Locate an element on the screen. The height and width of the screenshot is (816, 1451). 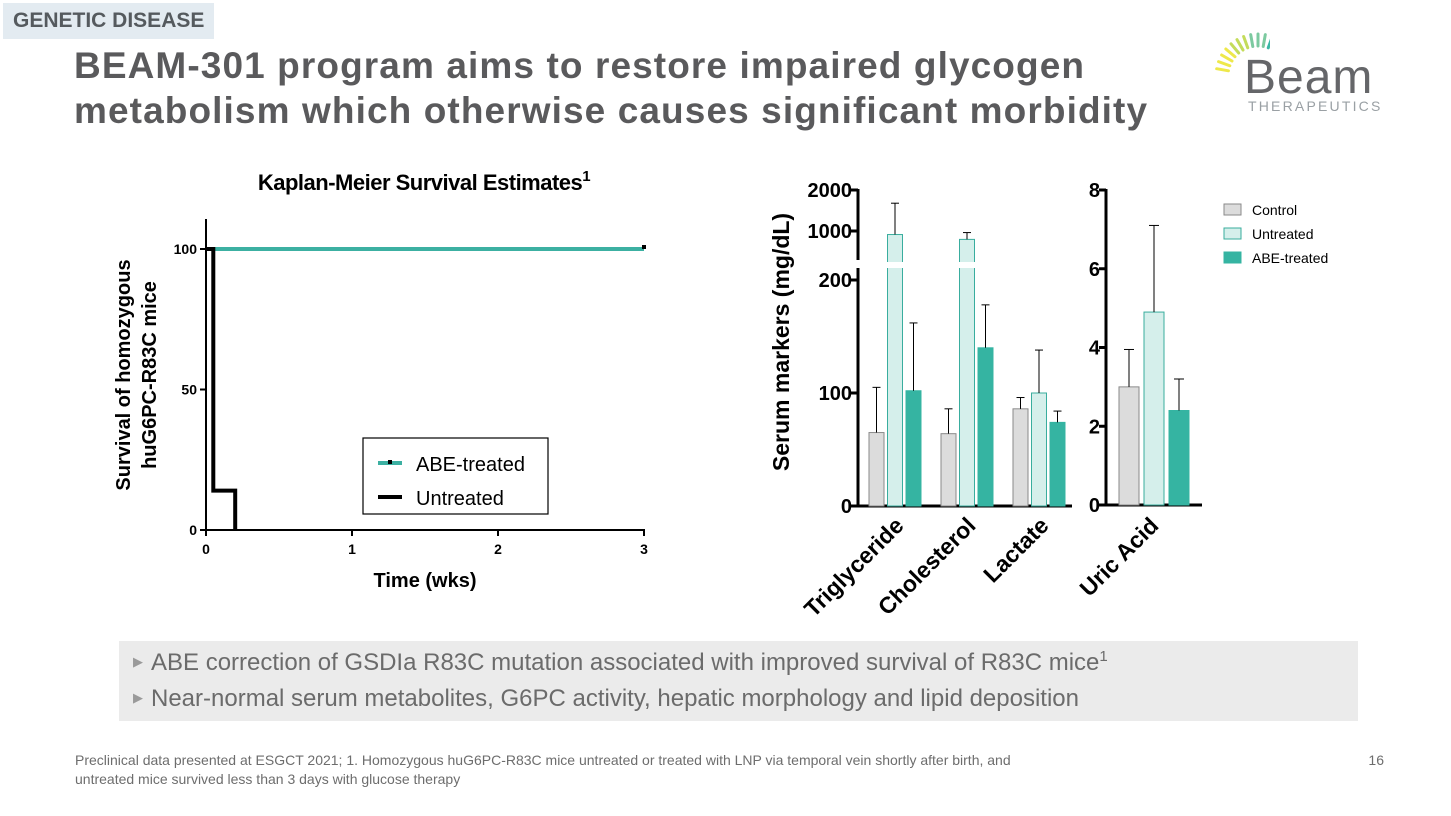
bar-lactate-untreated is located at coordinates (1039, 449).